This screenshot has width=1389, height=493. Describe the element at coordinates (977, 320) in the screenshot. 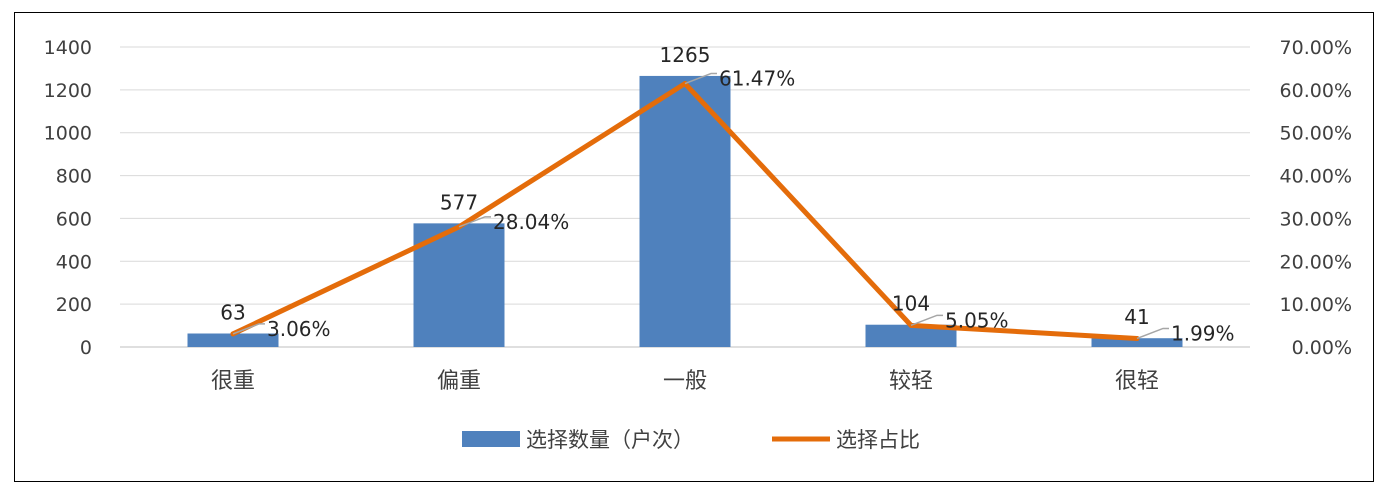

I see `line-value-label: 5.05%` at that location.